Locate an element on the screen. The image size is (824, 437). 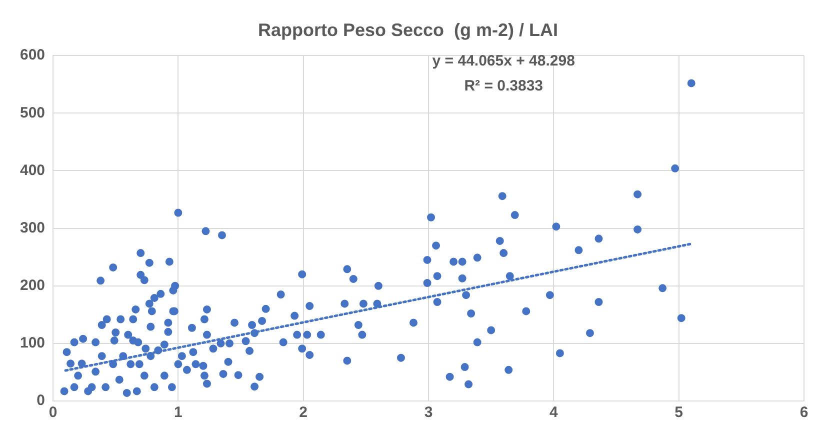
y-tick-label: 400 is located at coordinates (33, 170).